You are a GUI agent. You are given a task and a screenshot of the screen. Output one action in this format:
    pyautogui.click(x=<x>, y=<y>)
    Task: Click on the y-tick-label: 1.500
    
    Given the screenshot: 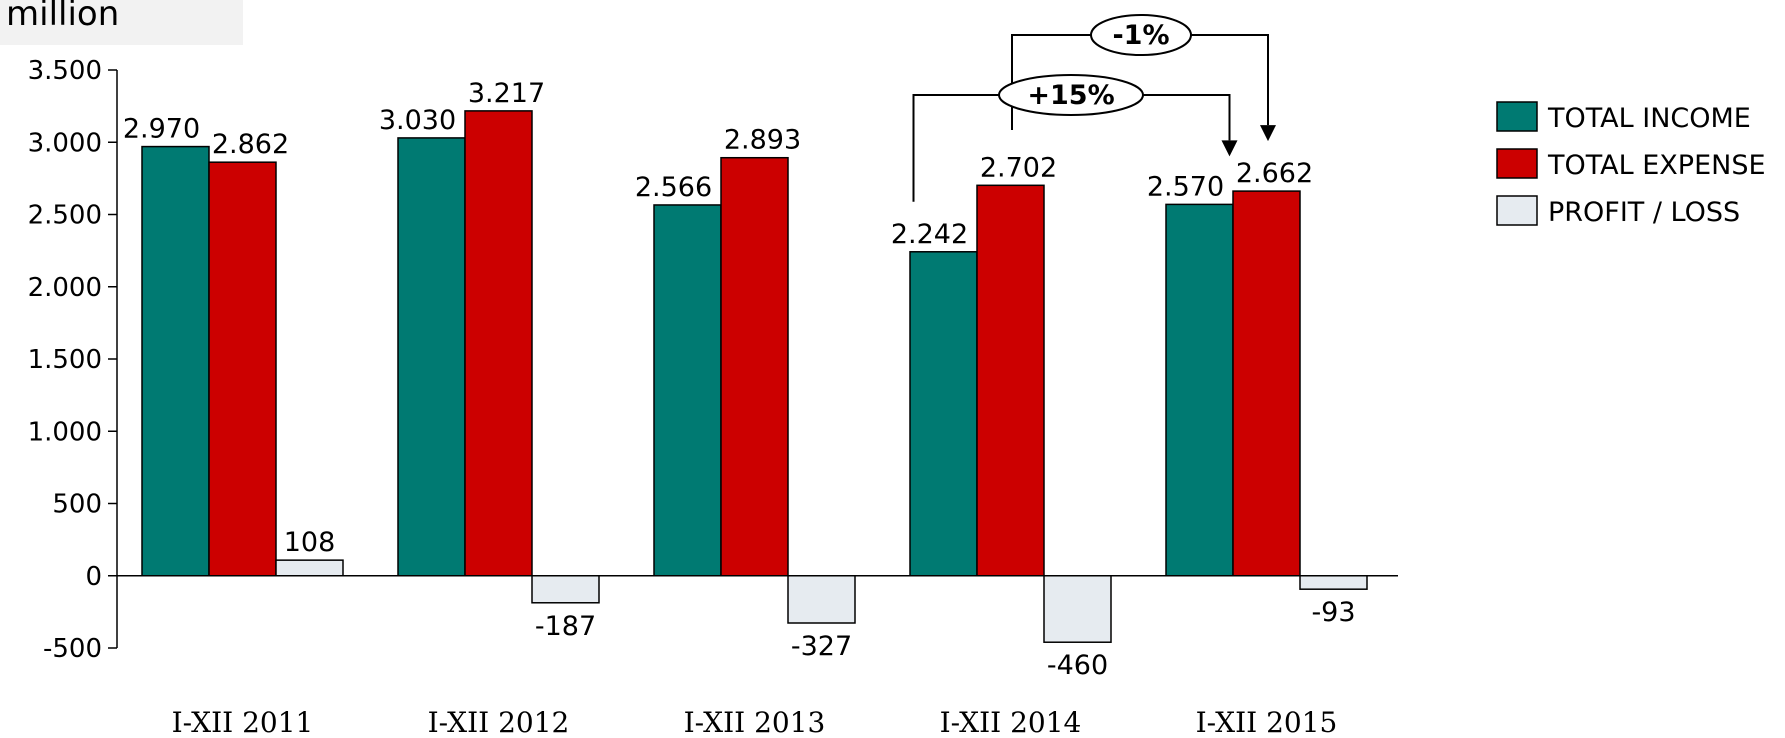 What is the action you would take?
    pyautogui.click(x=65, y=360)
    